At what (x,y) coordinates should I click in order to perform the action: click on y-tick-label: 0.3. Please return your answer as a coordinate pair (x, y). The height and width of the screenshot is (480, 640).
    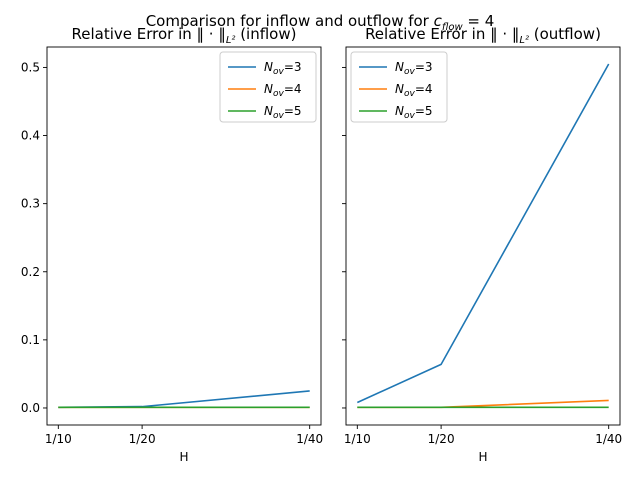
    Looking at the image, I should click on (30, 204).